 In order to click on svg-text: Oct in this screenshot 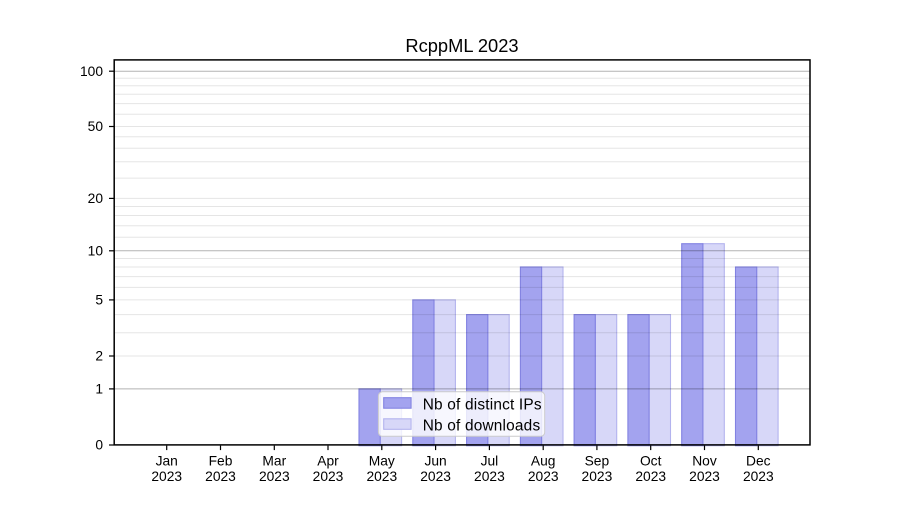, I will do `click(651, 461)`.